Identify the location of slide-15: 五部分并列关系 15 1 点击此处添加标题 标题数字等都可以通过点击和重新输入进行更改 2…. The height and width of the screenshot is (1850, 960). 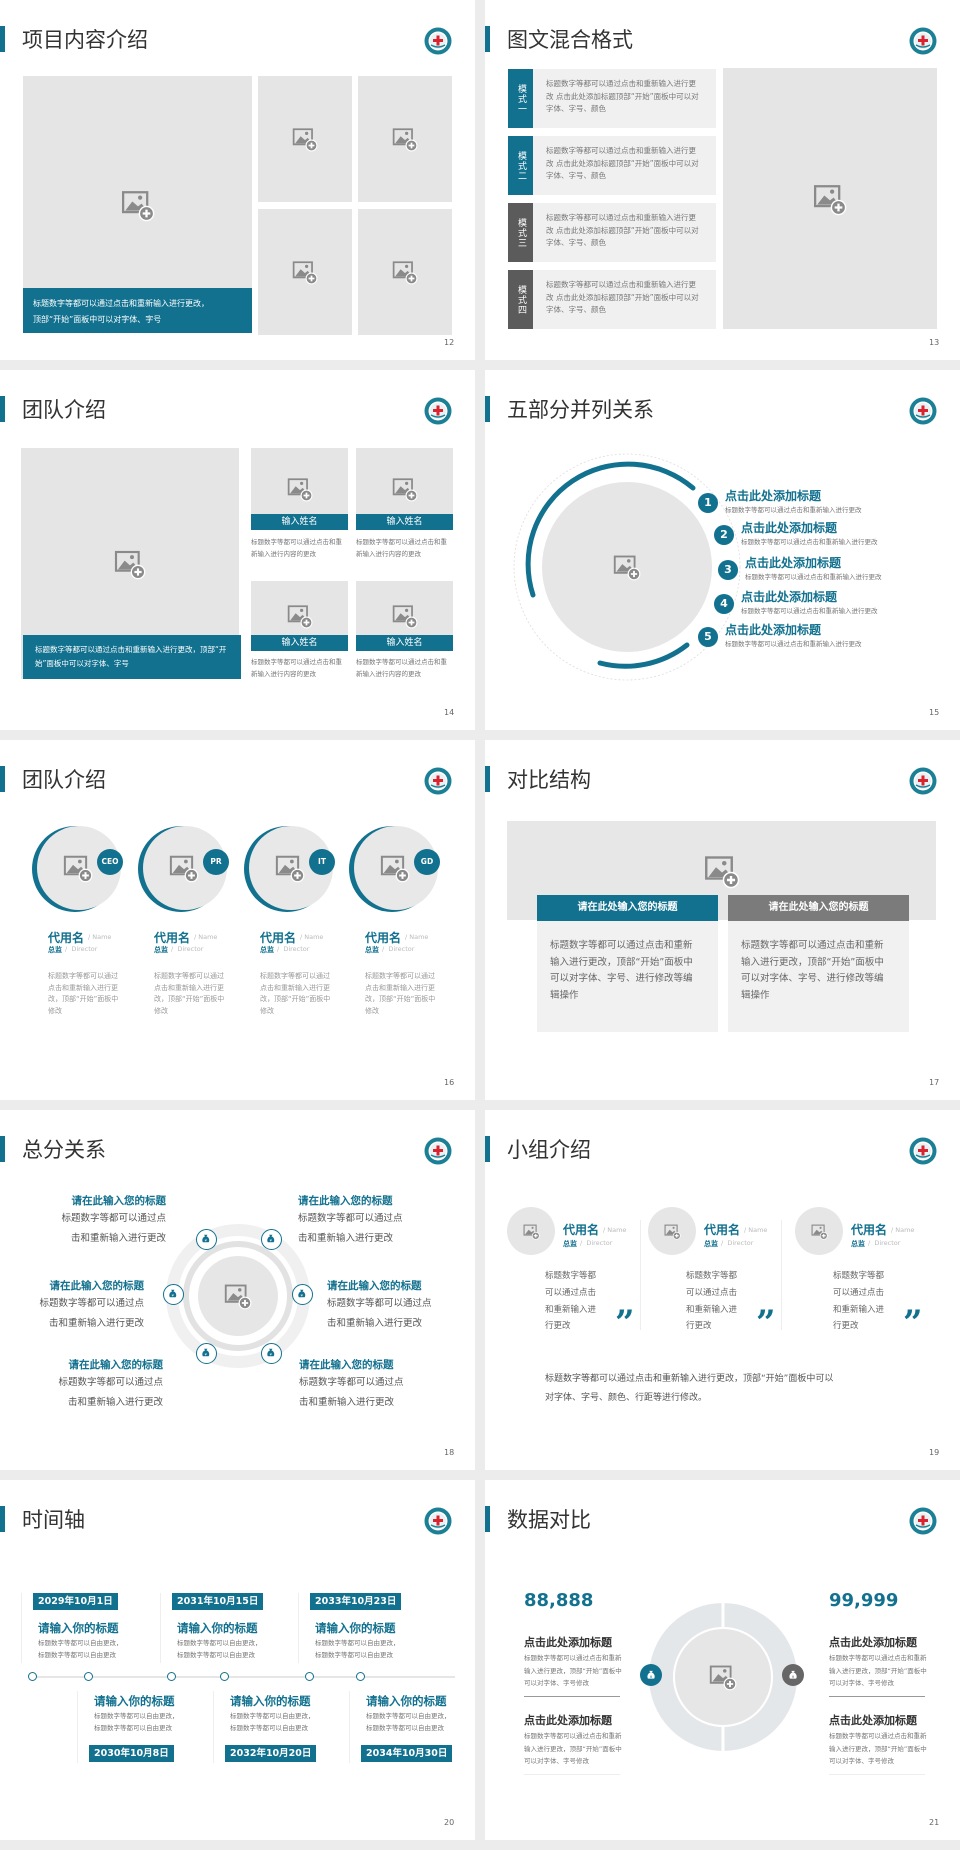
(722, 550).